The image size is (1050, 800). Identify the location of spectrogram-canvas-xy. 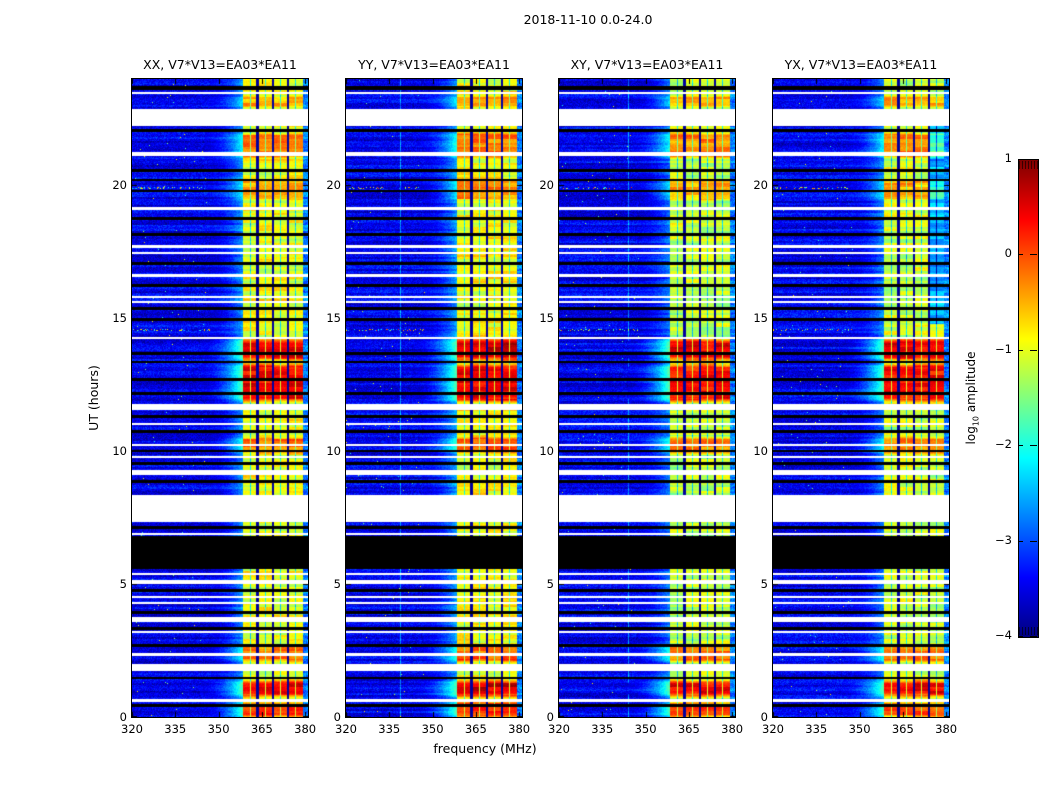
(647, 398).